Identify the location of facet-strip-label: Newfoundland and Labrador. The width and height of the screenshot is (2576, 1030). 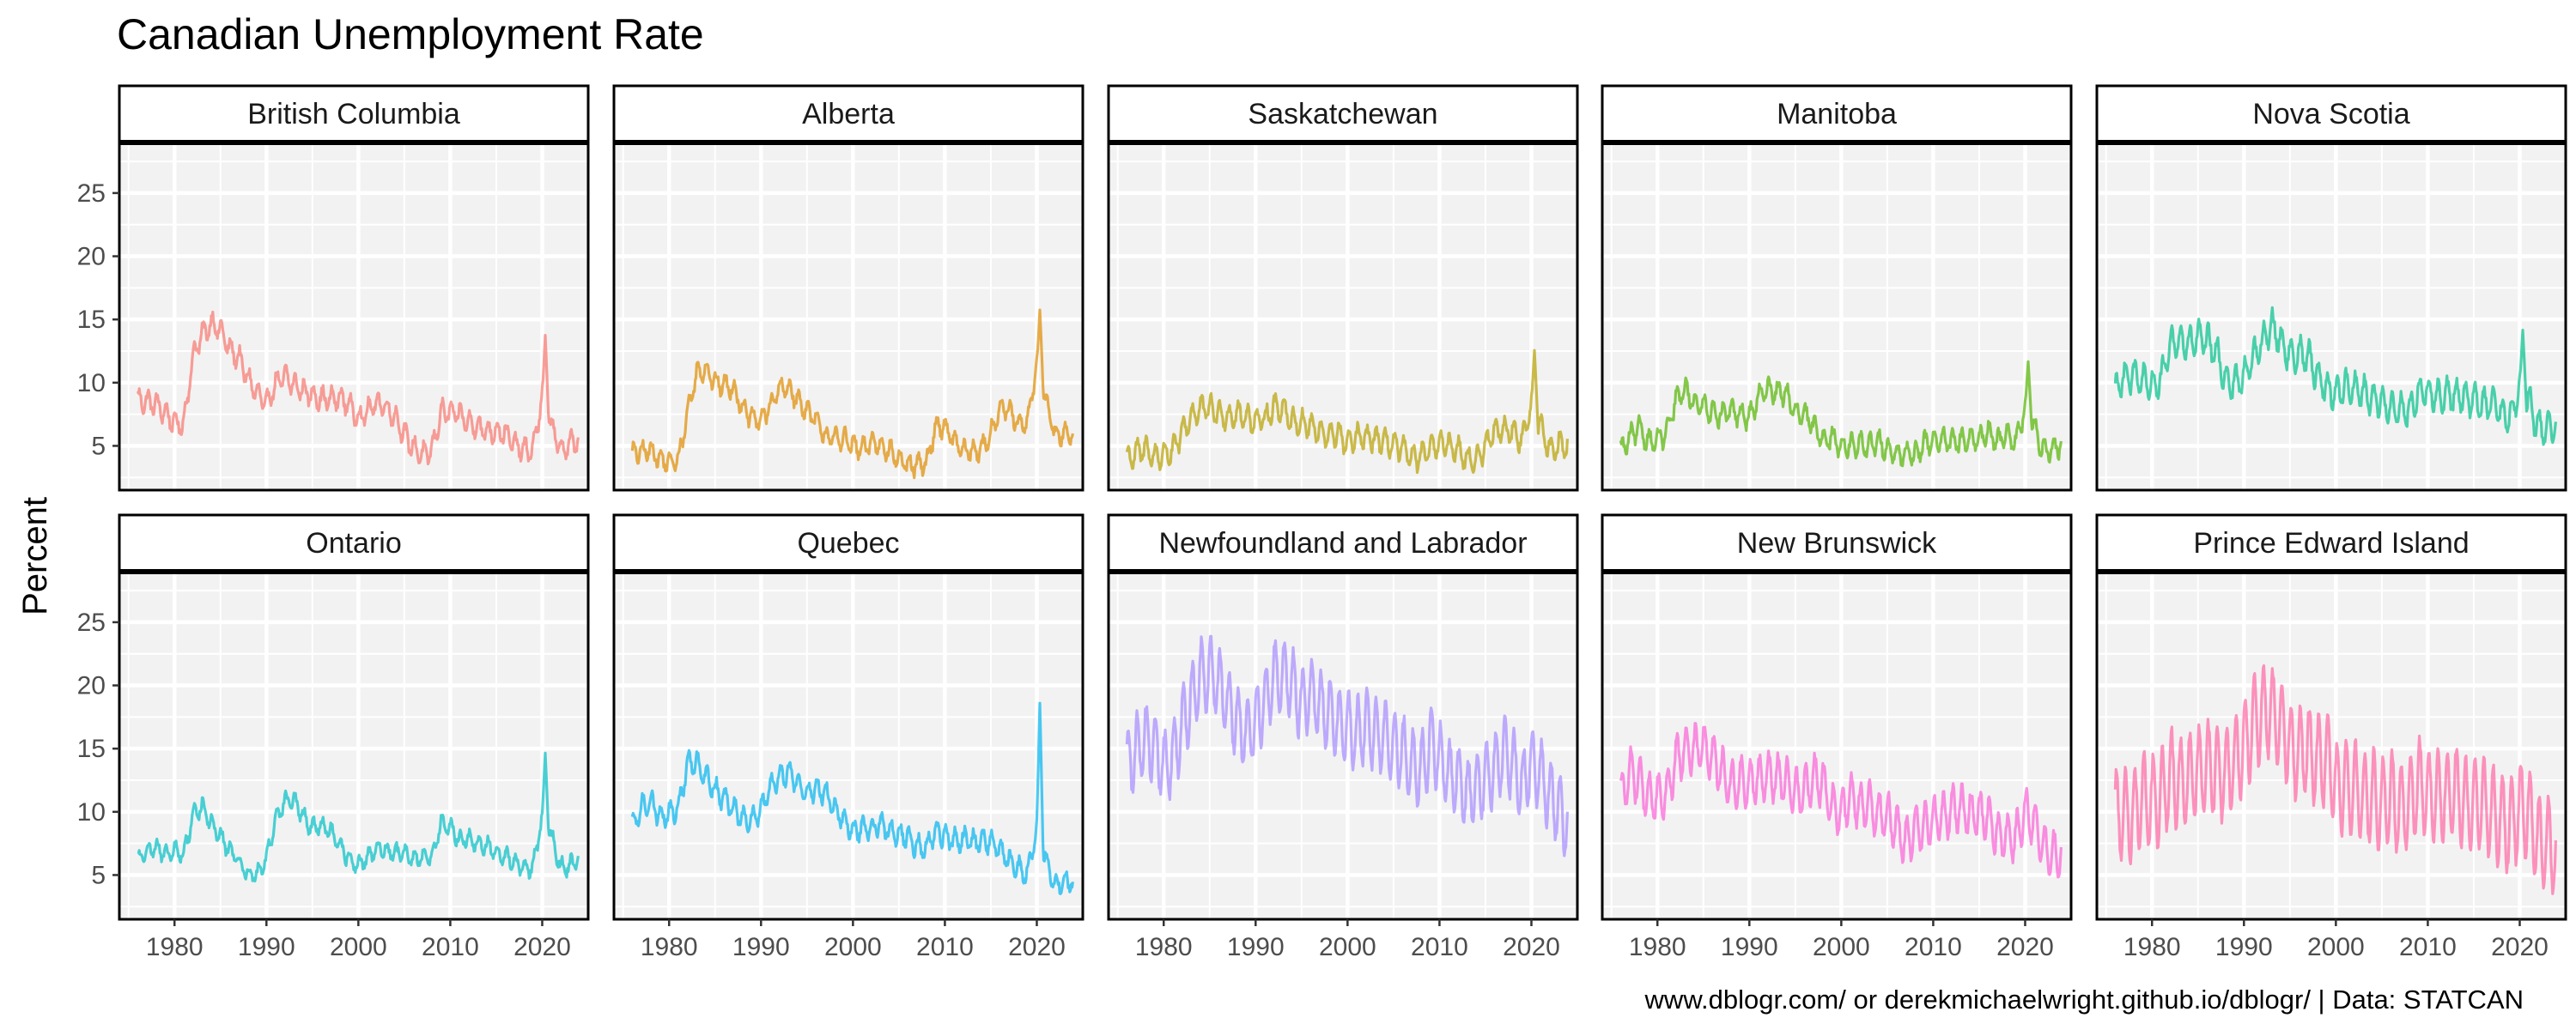
(1342, 543).